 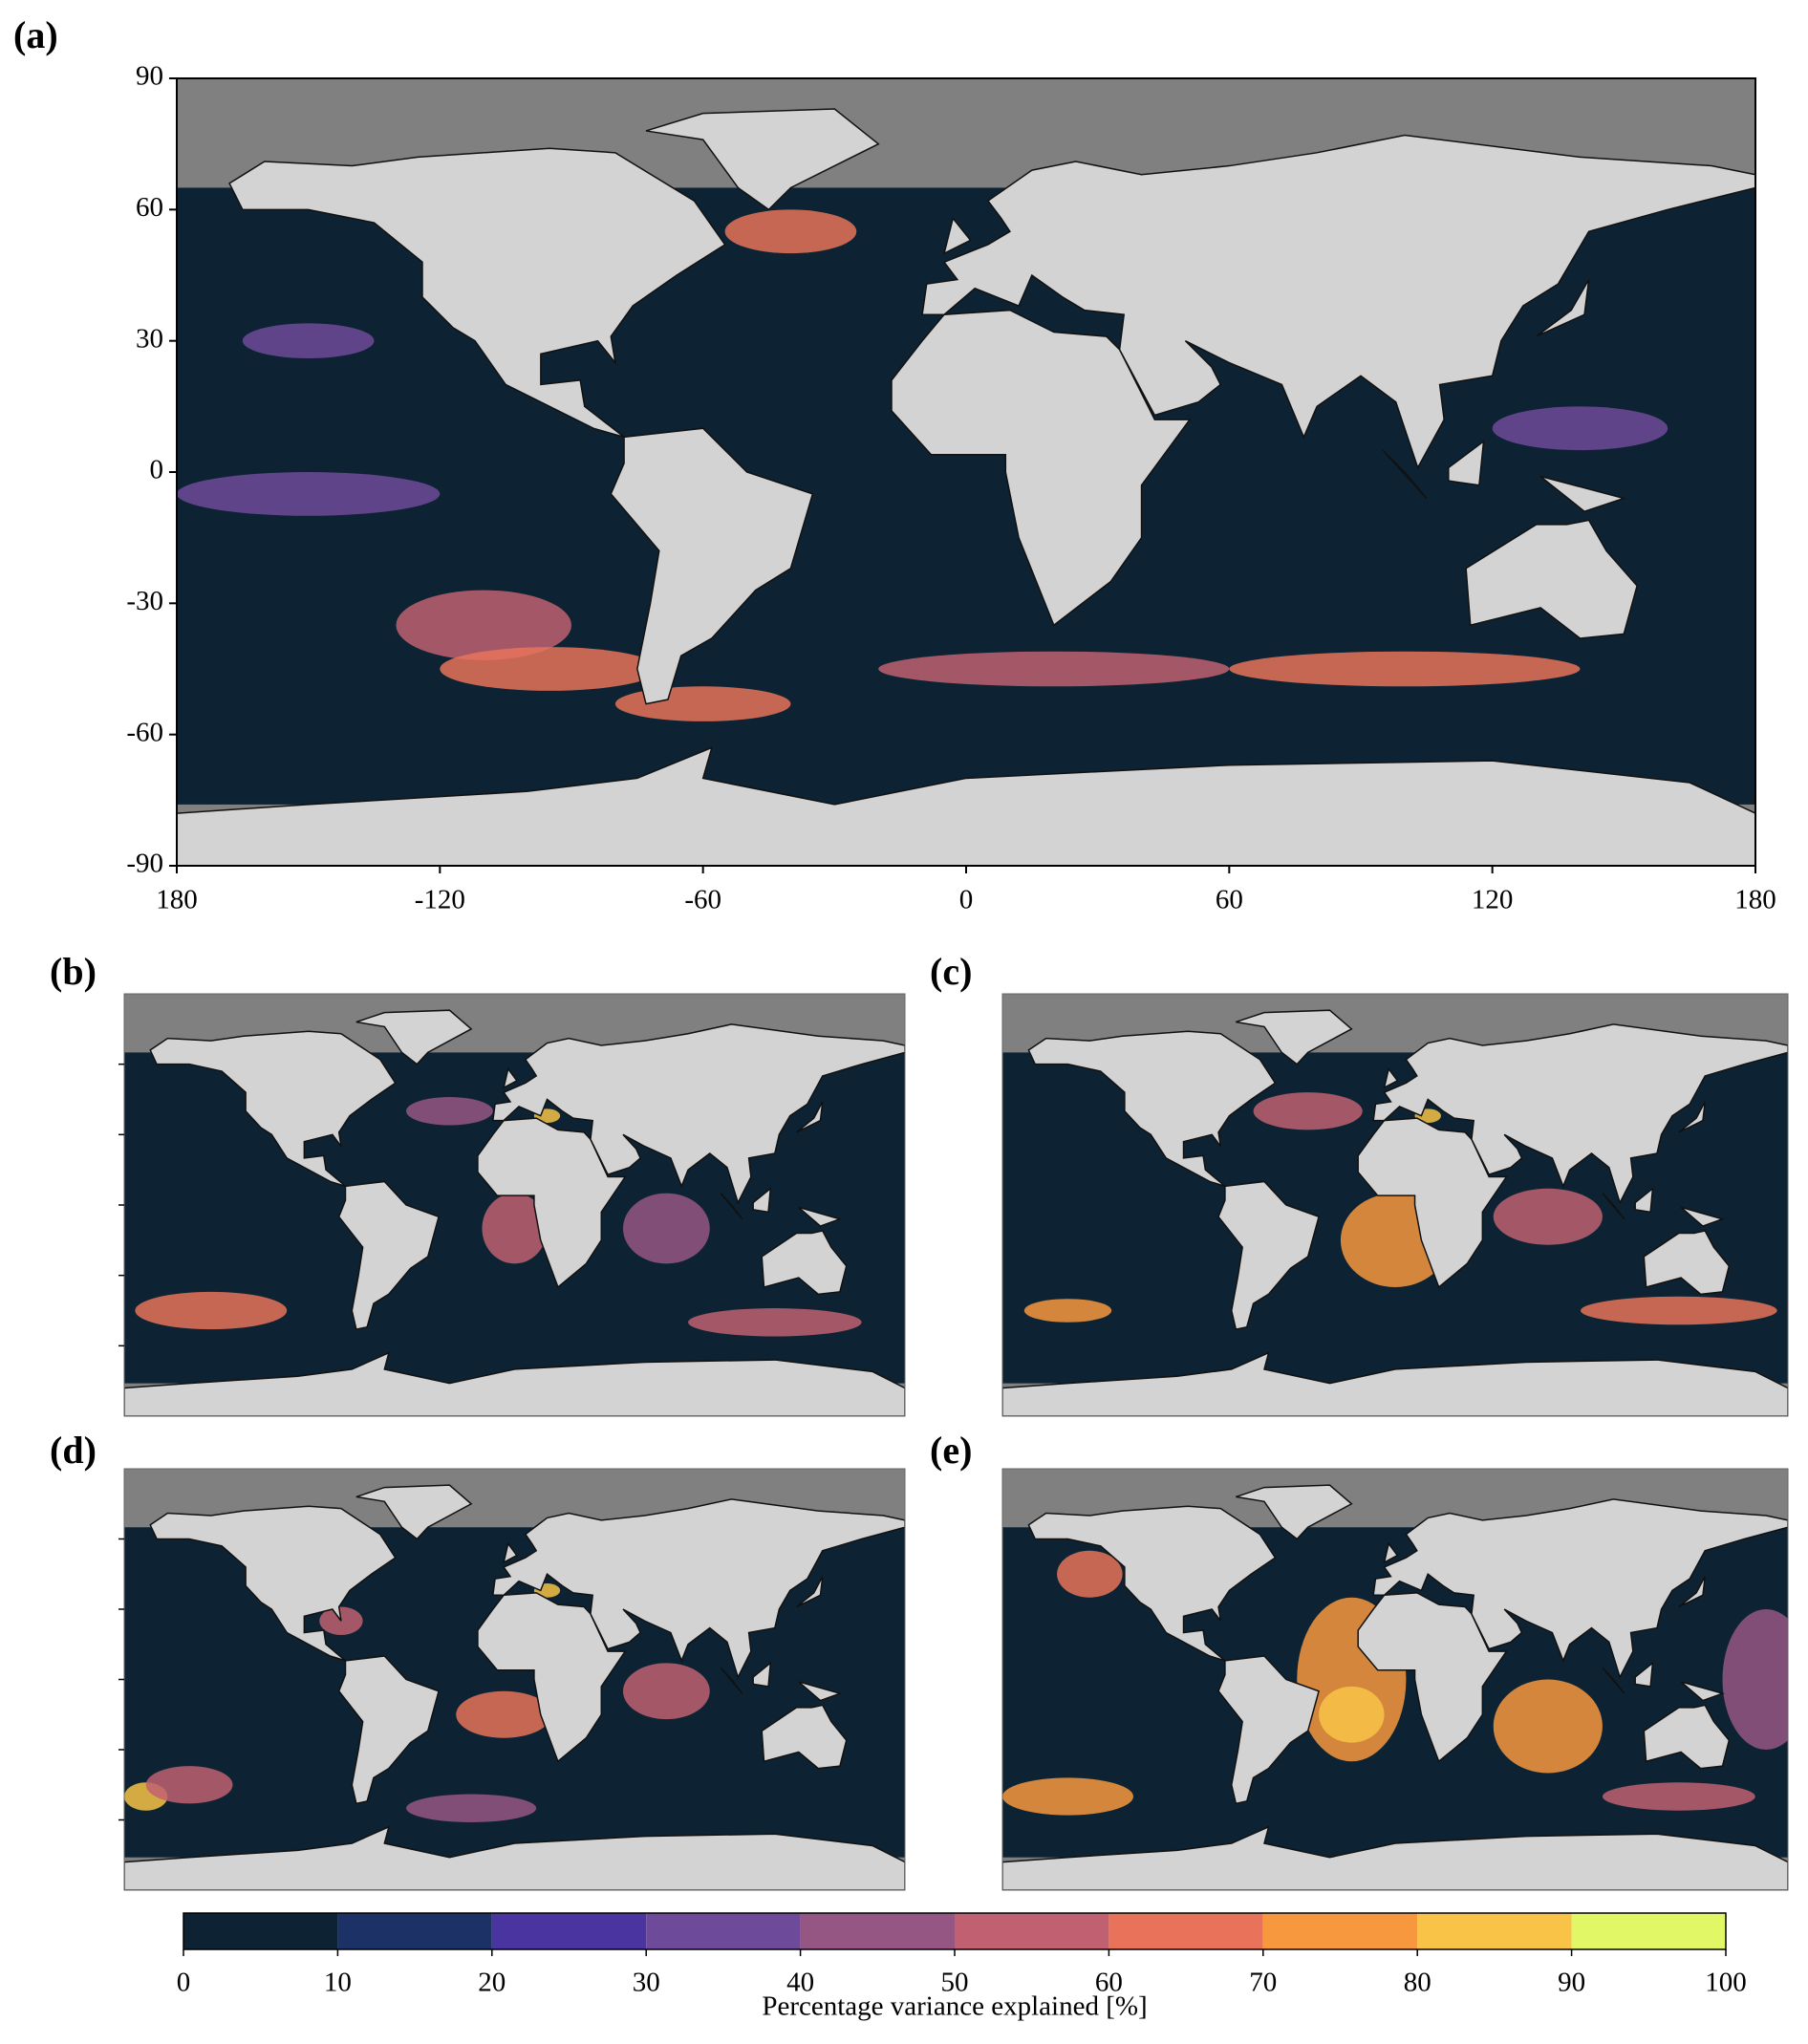 What do you see at coordinates (144, 864) in the screenshot?
I see `y-tick-label: -90` at bounding box center [144, 864].